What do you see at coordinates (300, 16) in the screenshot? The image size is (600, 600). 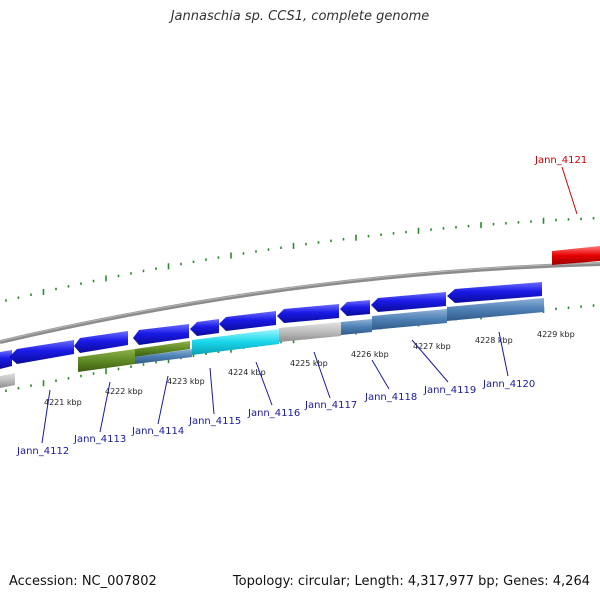 I see `map-title: Jannaschia sp. CCS1, complete genome` at bounding box center [300, 16].